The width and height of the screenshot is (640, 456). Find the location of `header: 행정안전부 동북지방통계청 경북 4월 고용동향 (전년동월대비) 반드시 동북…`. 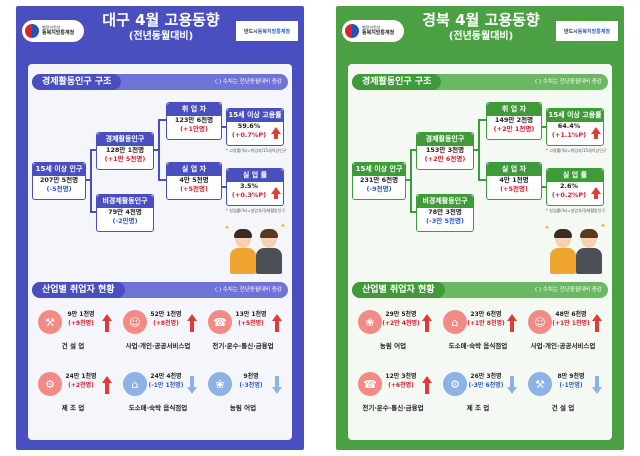

header: 행정안전부 동북지방통계청 경북 4월 고용동향 (전년동월대비) 반드시 동북… is located at coordinates (480, 30).